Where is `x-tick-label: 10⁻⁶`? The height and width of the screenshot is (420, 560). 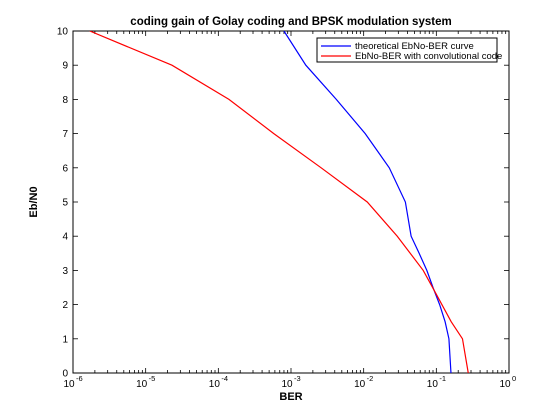 x-tick-label: 10⁻⁶ is located at coordinates (72, 382).